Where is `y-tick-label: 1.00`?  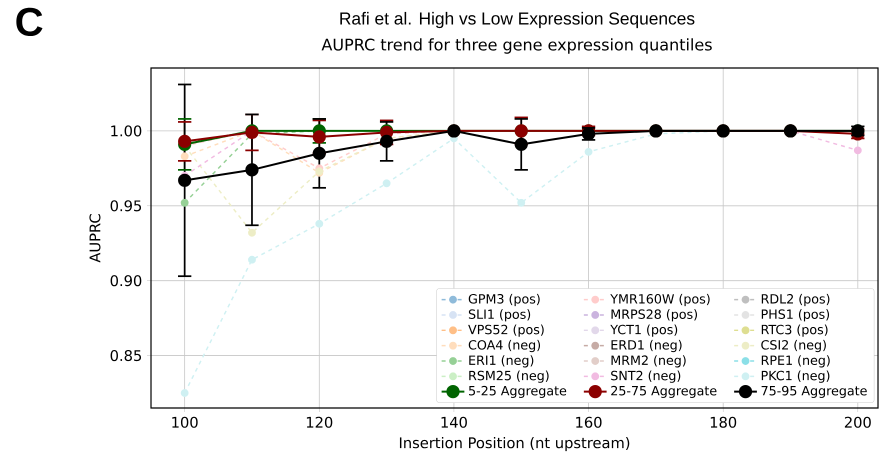 y-tick-label: 1.00 is located at coordinates (126, 130).